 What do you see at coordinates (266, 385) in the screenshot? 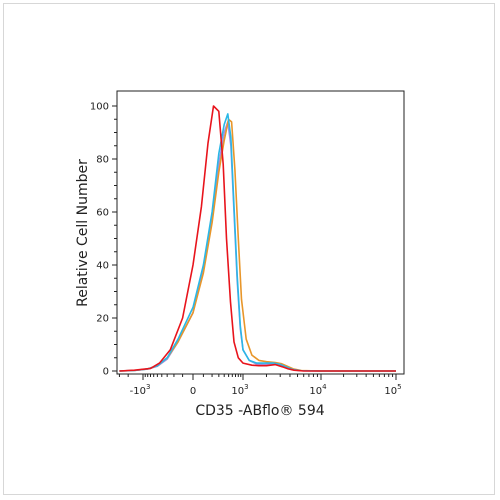
I see `x-axis: -103 0 10³ 10⁴ 10⁵` at bounding box center [266, 385].